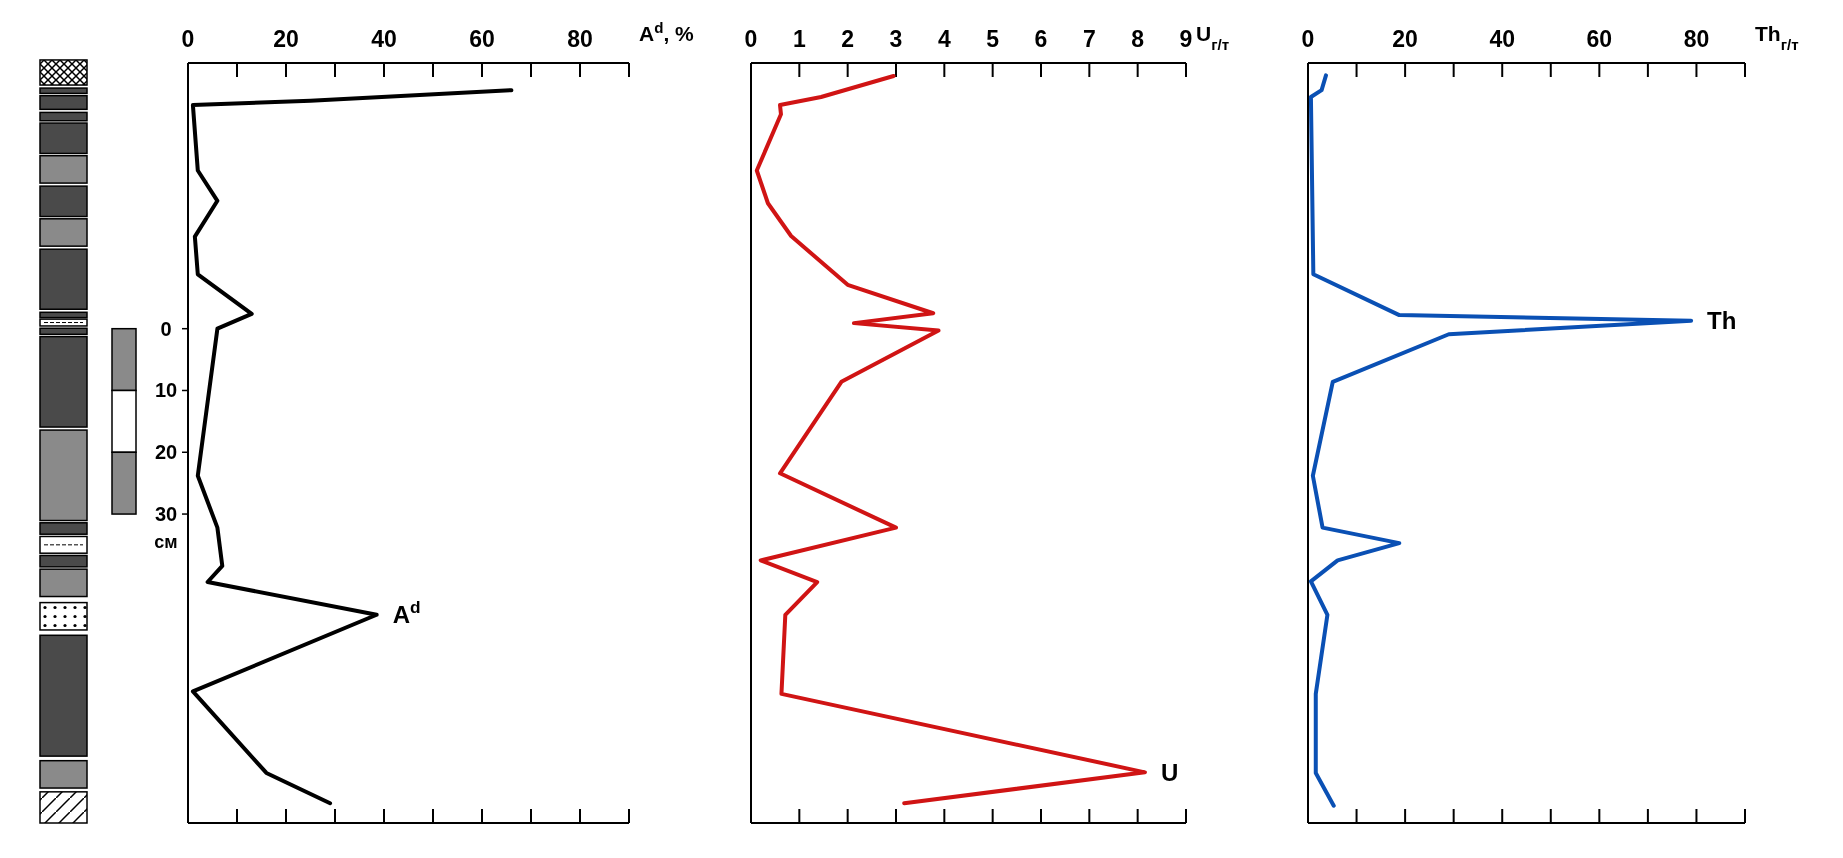 The width and height of the screenshot is (1843, 858). Describe the element at coordinates (406, 613) in the screenshot. I see `annotation: A$^{d}$` at that location.